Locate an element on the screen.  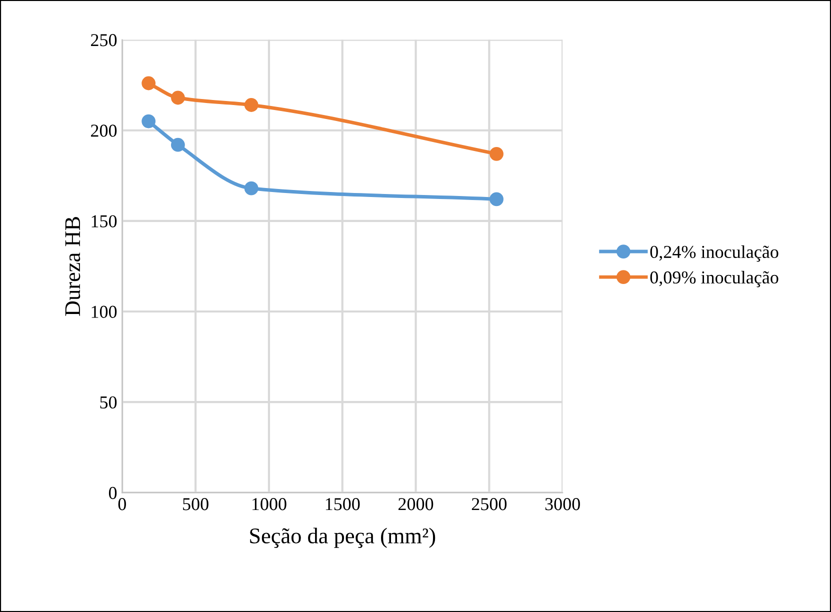
x-tick-label: 3000 is located at coordinates (562, 504).